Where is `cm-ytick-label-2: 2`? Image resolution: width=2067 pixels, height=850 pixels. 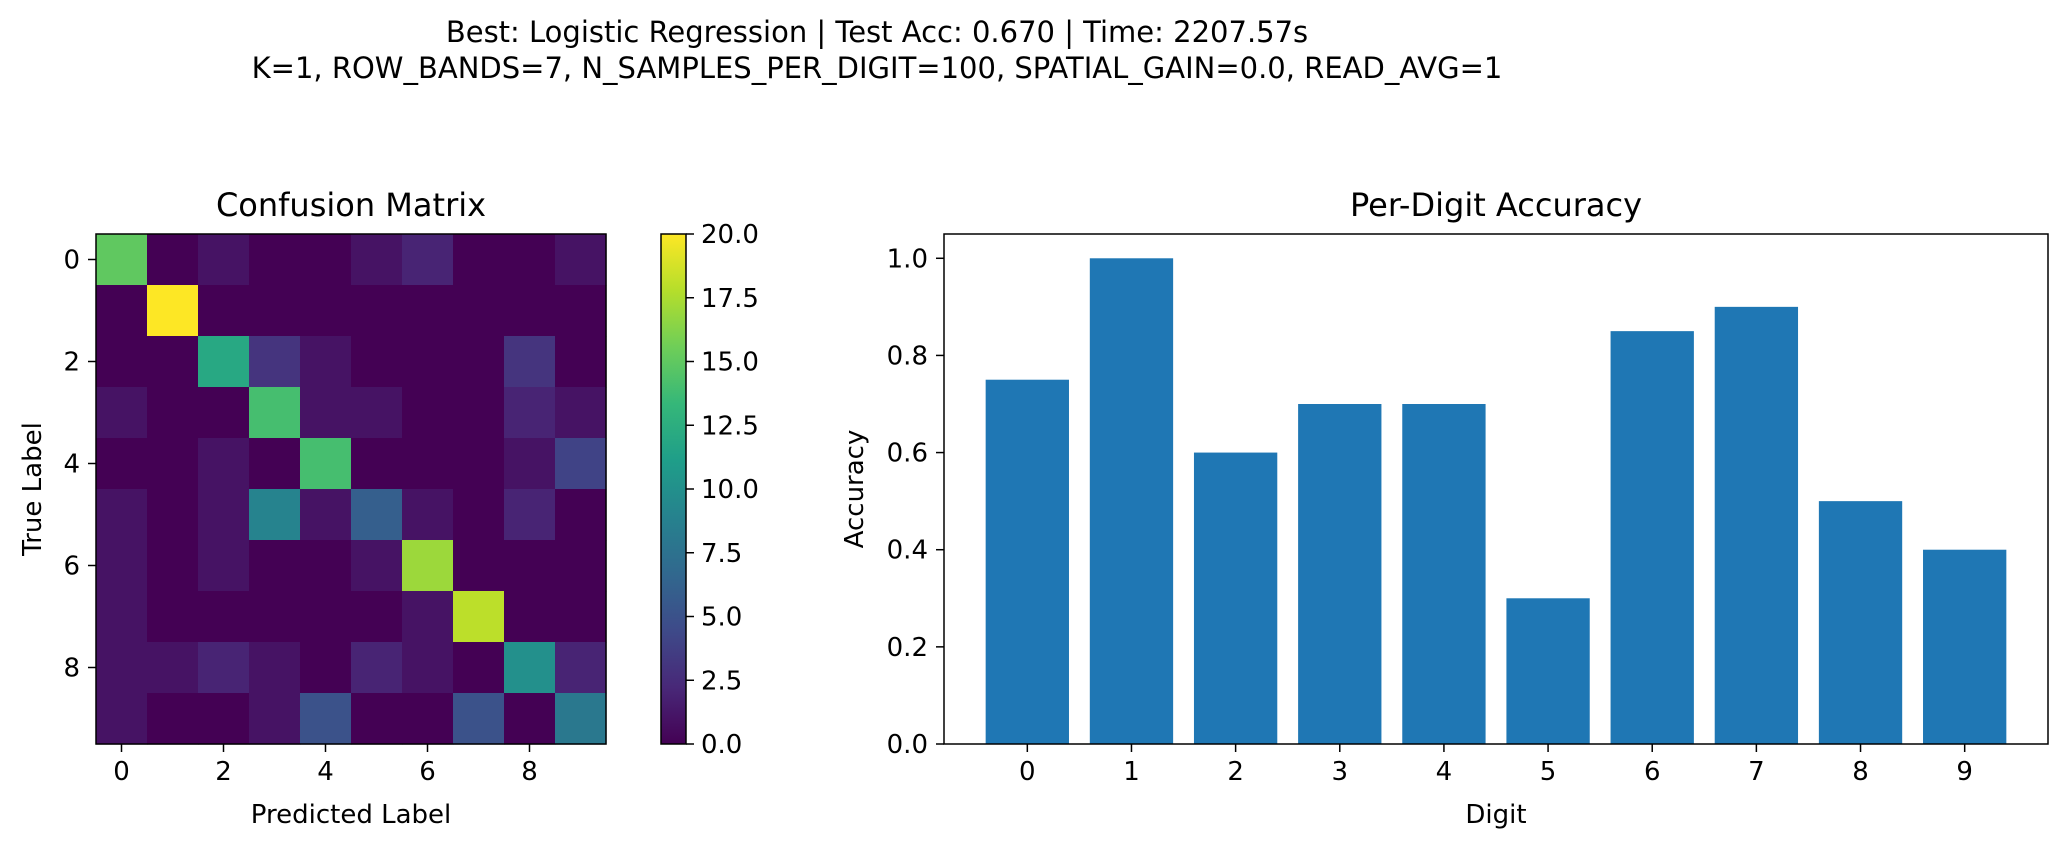 cm-ytick-label-2: 2 is located at coordinates (71, 363).